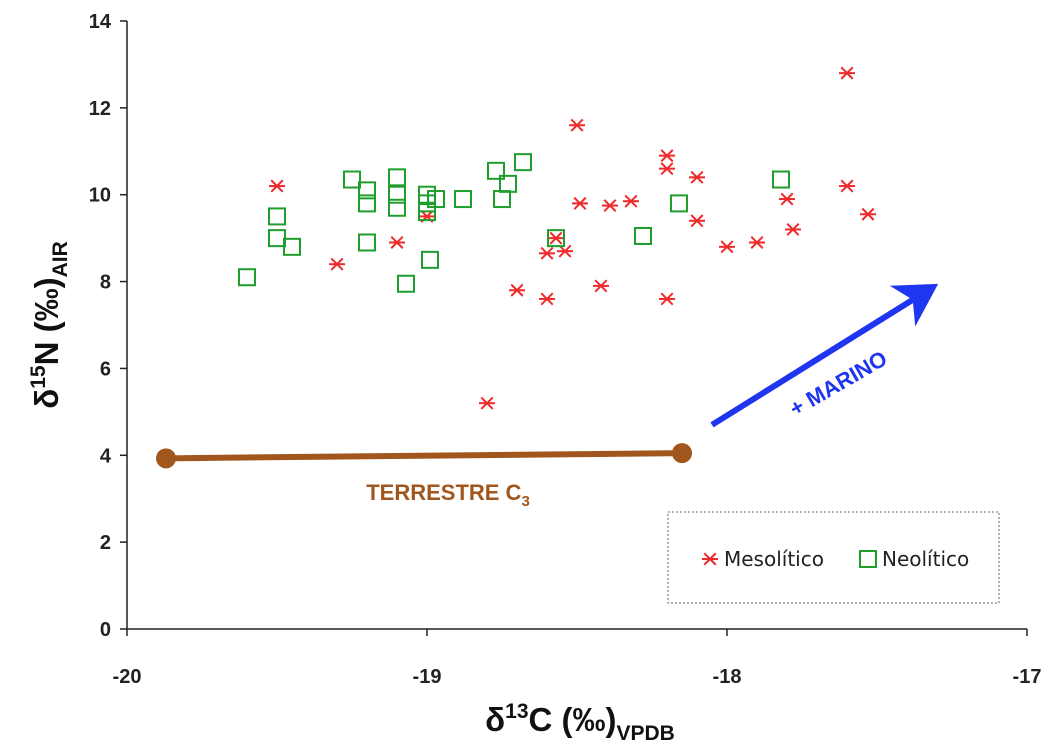  I want to click on terrestrial-range-start-dot, so click(166, 458).